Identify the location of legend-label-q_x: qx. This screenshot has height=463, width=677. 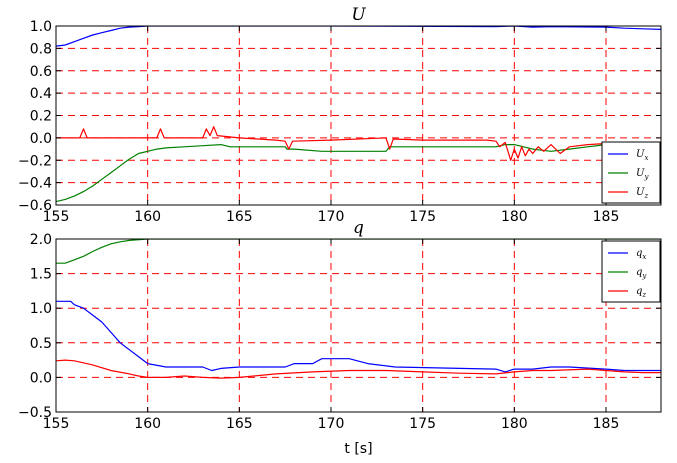
(641, 254).